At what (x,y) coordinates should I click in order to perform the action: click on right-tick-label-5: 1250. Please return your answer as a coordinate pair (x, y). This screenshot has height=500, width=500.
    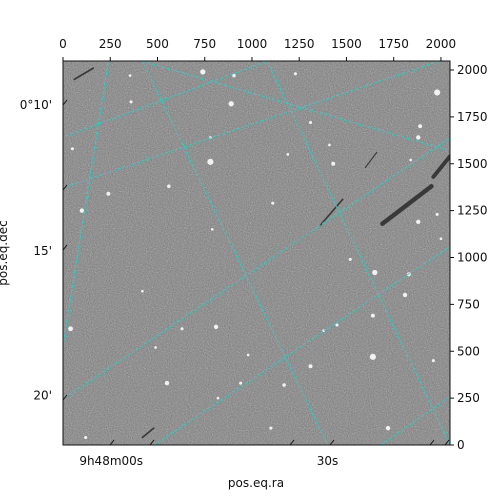
    Looking at the image, I should click on (472, 211).